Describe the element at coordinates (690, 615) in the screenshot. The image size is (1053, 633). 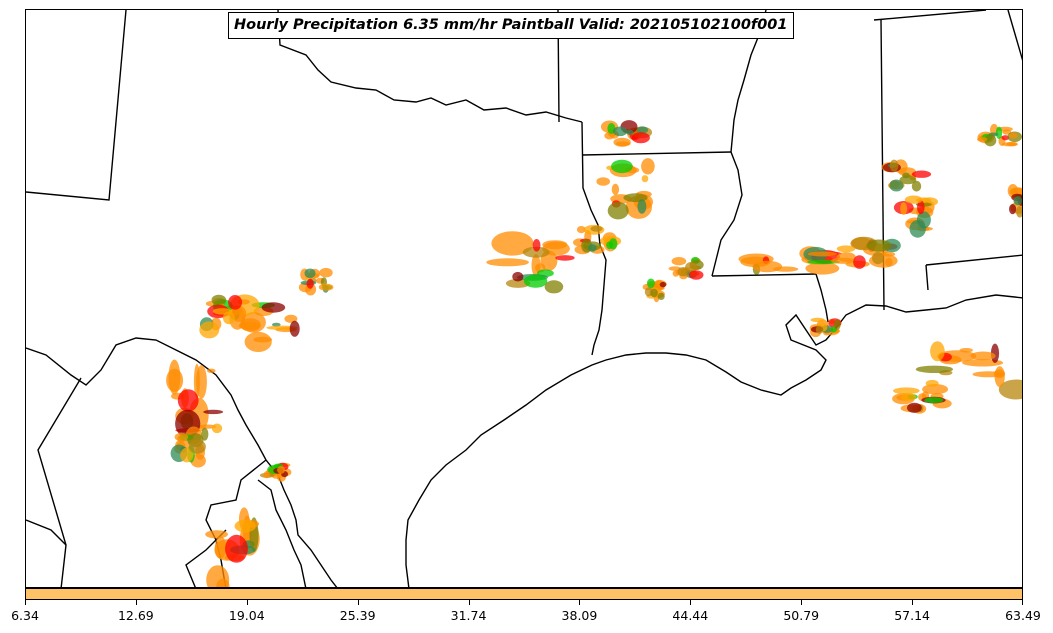
I see `colorbar-tick-label: 44.44` at that location.